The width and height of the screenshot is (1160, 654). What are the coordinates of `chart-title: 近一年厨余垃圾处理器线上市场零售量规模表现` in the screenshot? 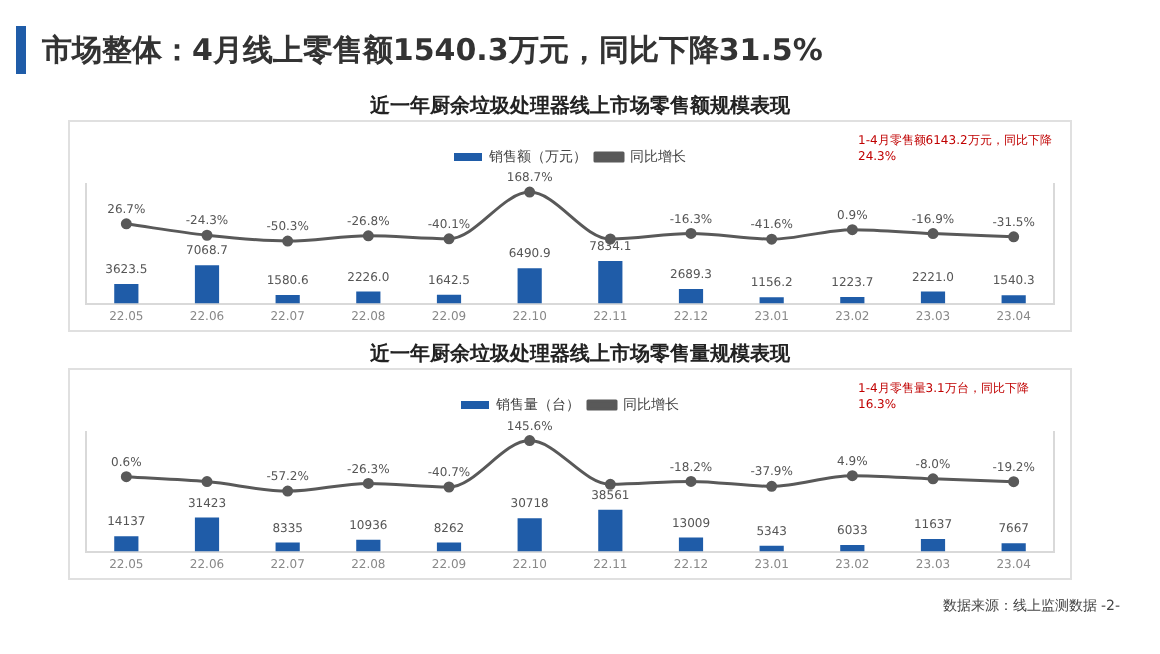 It's located at (580, 354).